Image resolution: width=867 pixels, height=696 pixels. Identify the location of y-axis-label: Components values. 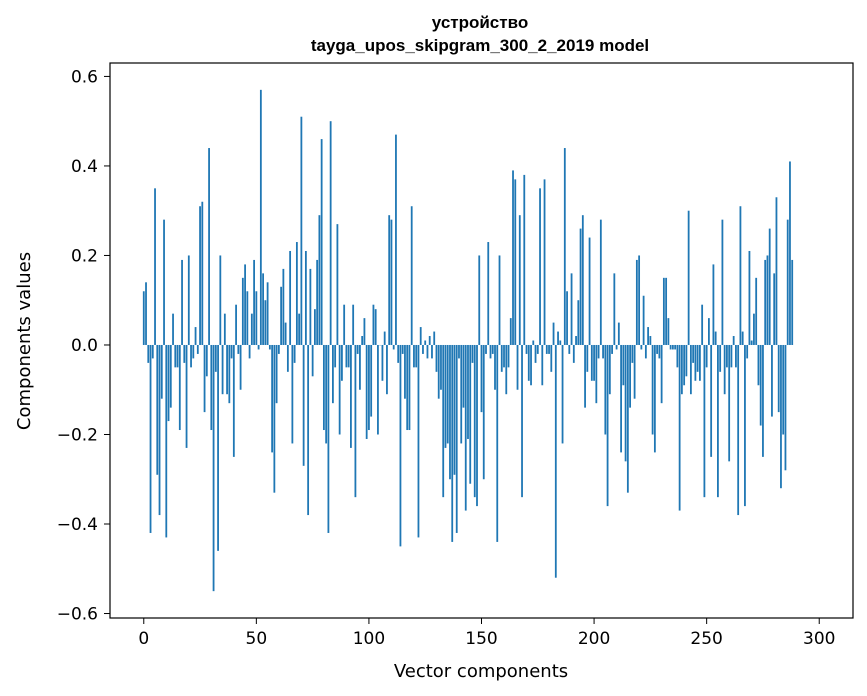
(24, 341).